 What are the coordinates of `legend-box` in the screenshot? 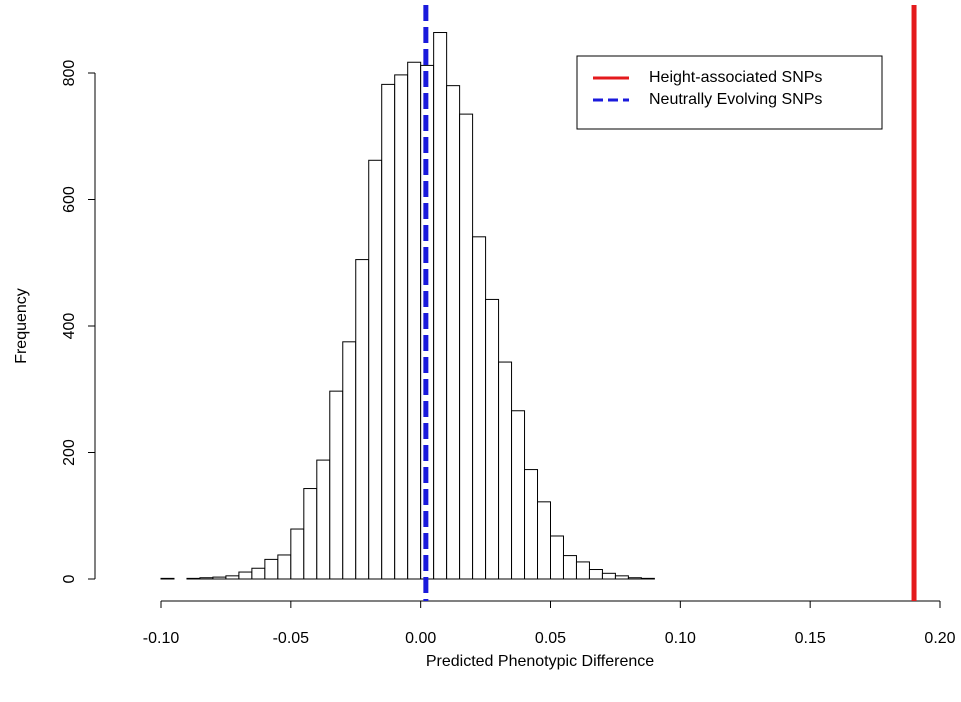 It's located at (729, 92).